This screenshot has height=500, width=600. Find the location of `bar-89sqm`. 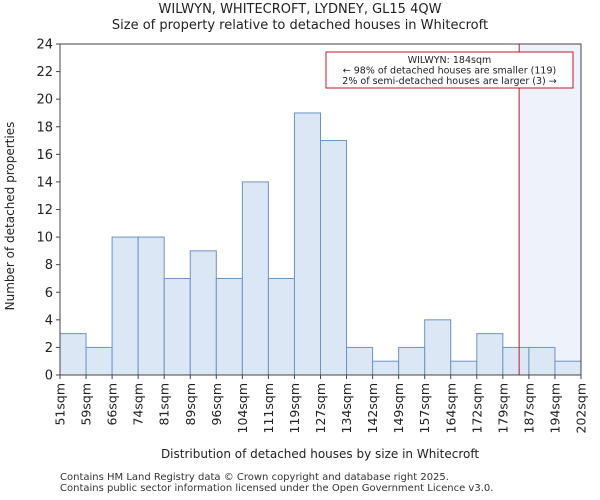

bar-89sqm is located at coordinates (203, 313).